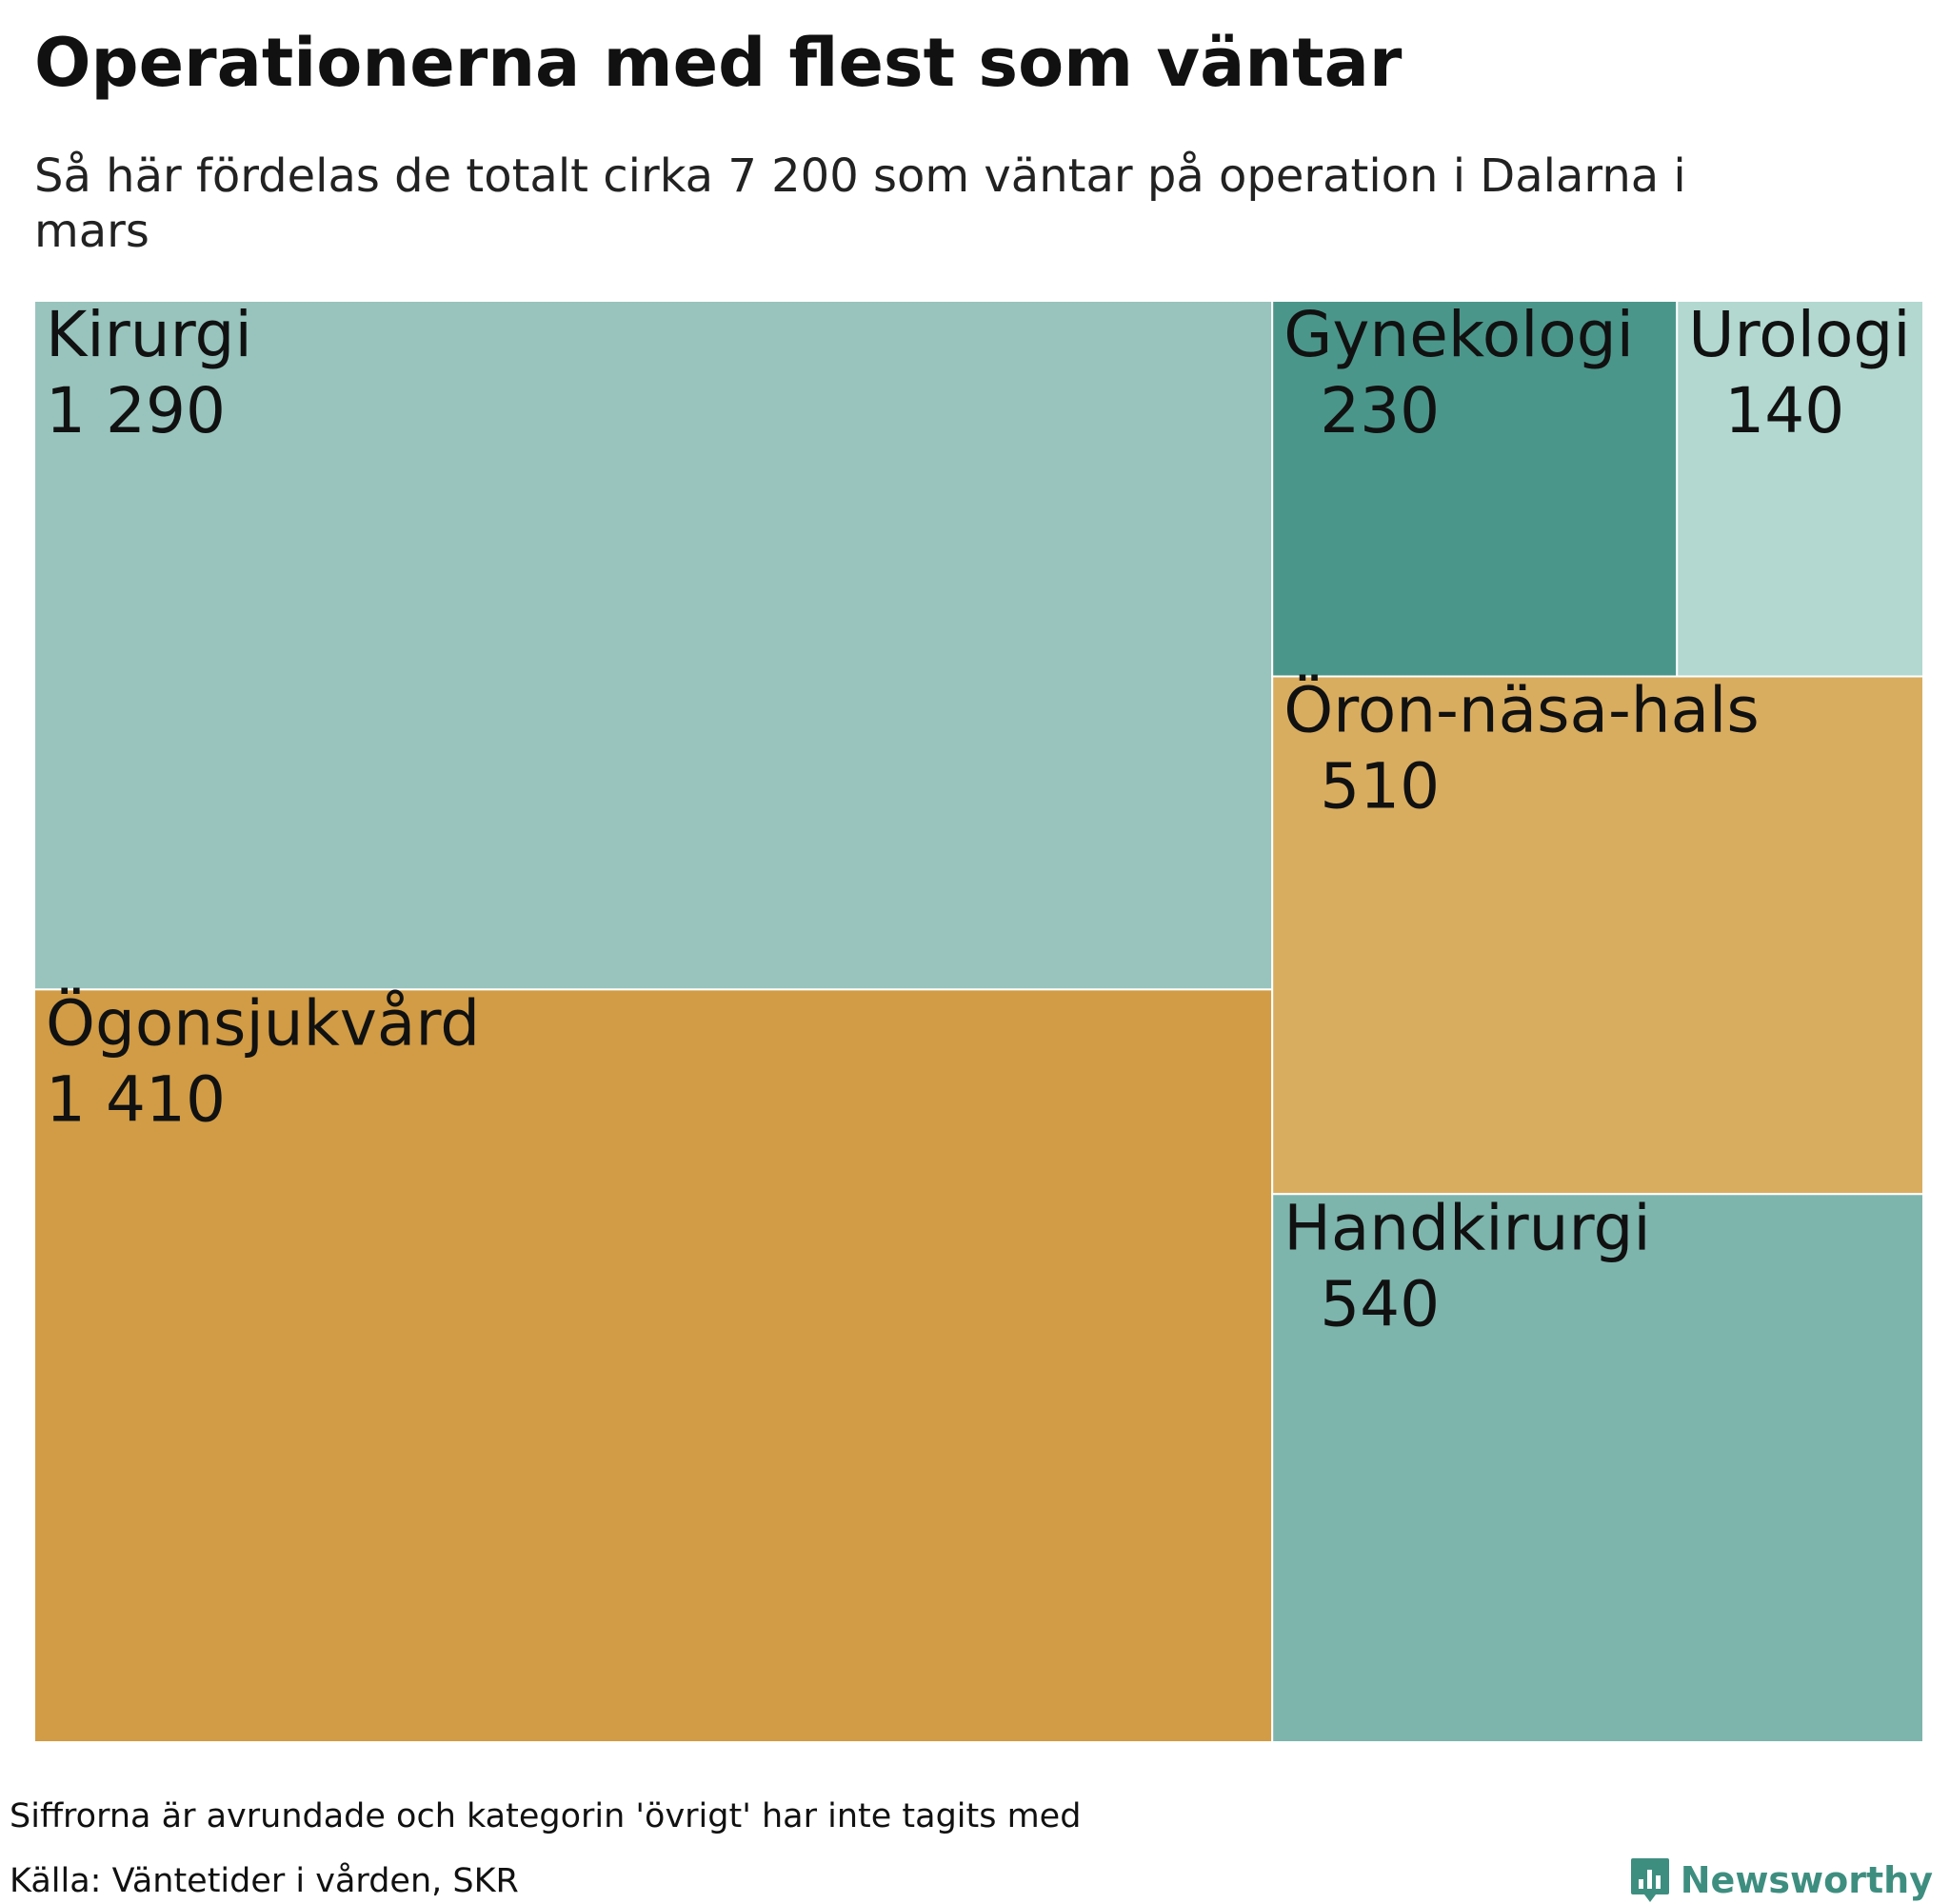  I want to click on tile-value: 1 290, so click(136, 410).